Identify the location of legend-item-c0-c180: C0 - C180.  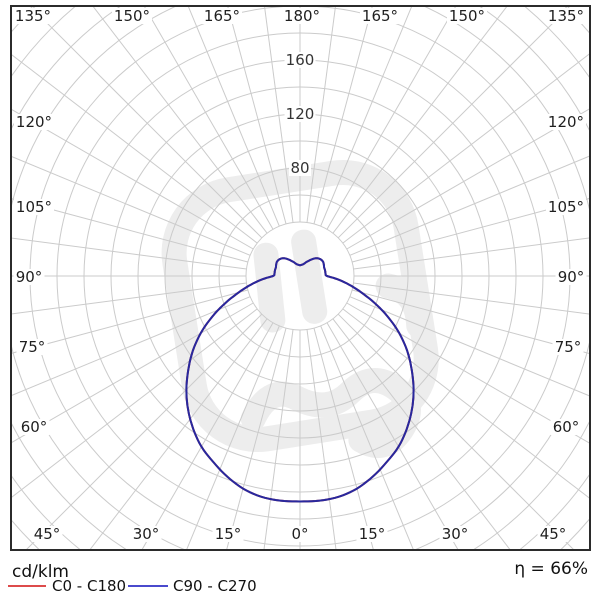
(67, 586).